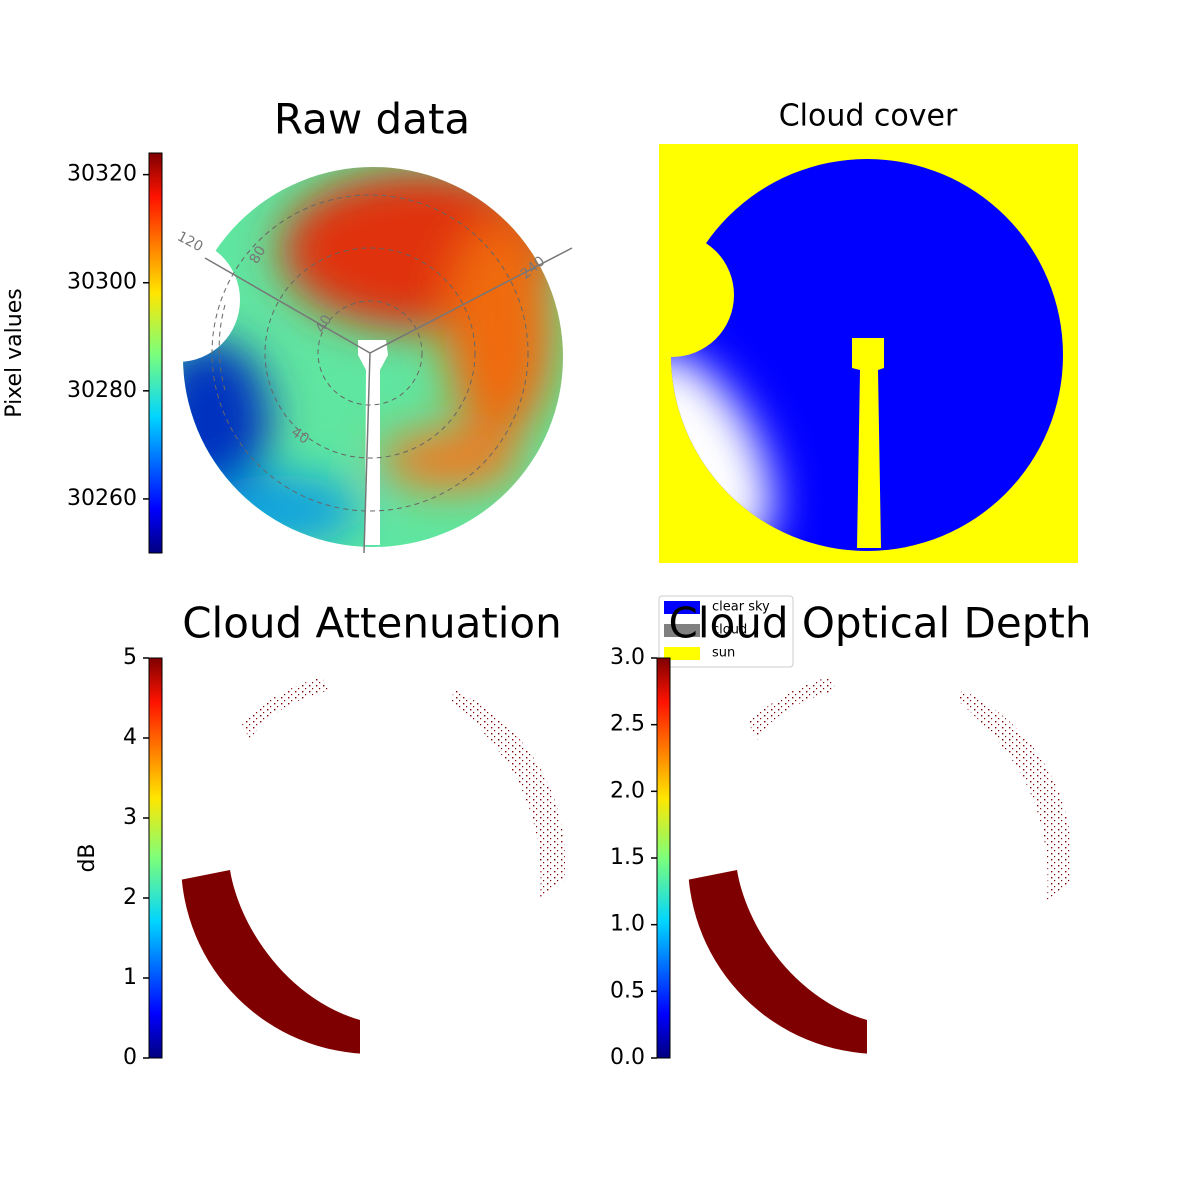 This screenshot has width=1200, height=1200. I want to click on tick-label: 4, so click(130, 737).